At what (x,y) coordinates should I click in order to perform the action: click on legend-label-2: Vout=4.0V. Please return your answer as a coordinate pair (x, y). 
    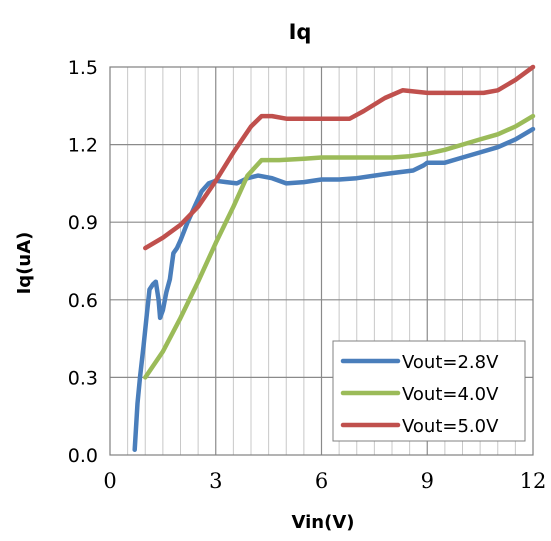
    Looking at the image, I should click on (450, 394).